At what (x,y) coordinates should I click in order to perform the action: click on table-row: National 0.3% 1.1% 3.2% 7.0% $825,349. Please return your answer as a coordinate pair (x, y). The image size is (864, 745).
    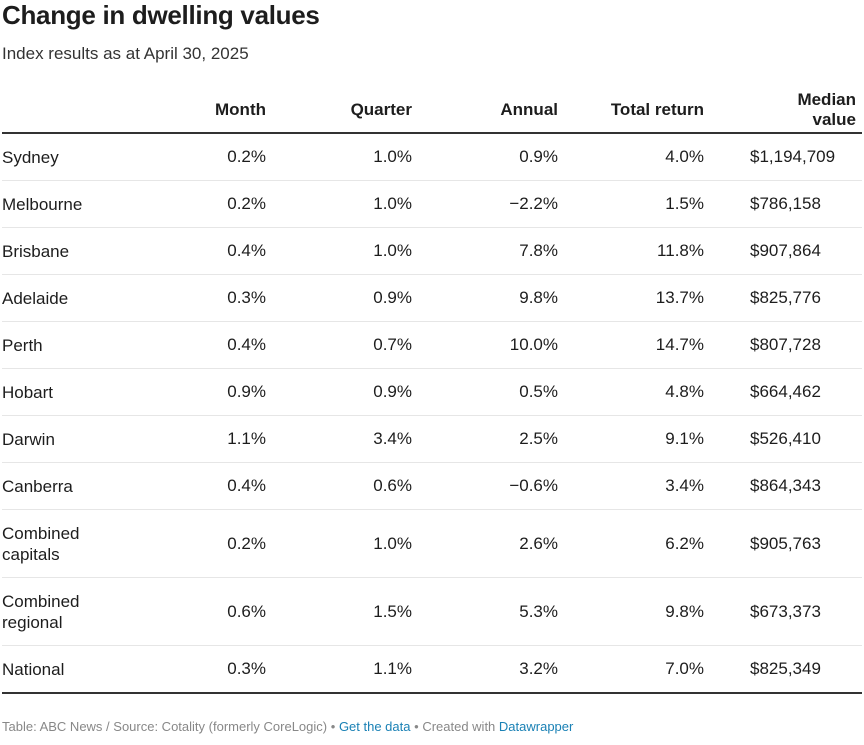
    Looking at the image, I should click on (432, 669).